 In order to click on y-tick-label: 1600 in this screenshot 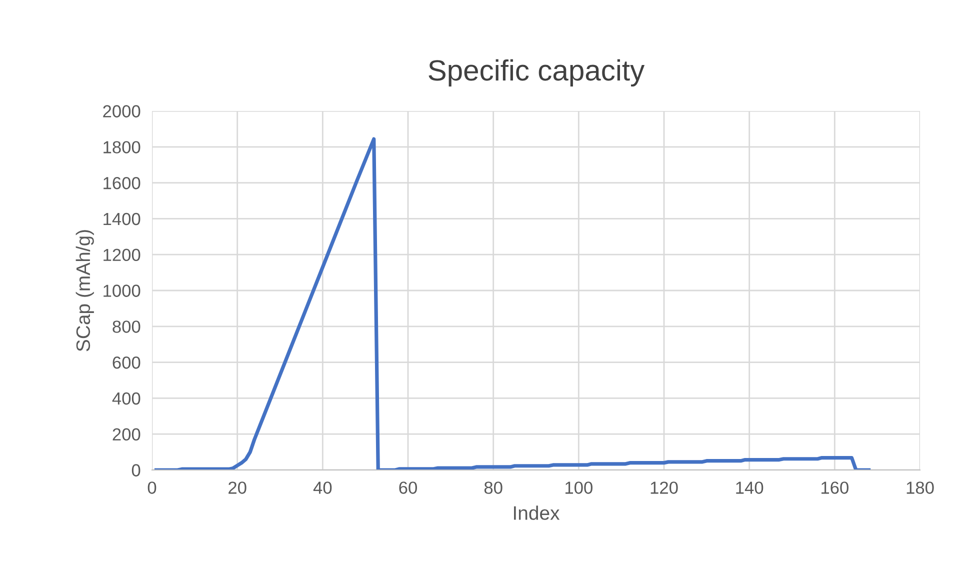, I will do `click(122, 183)`.